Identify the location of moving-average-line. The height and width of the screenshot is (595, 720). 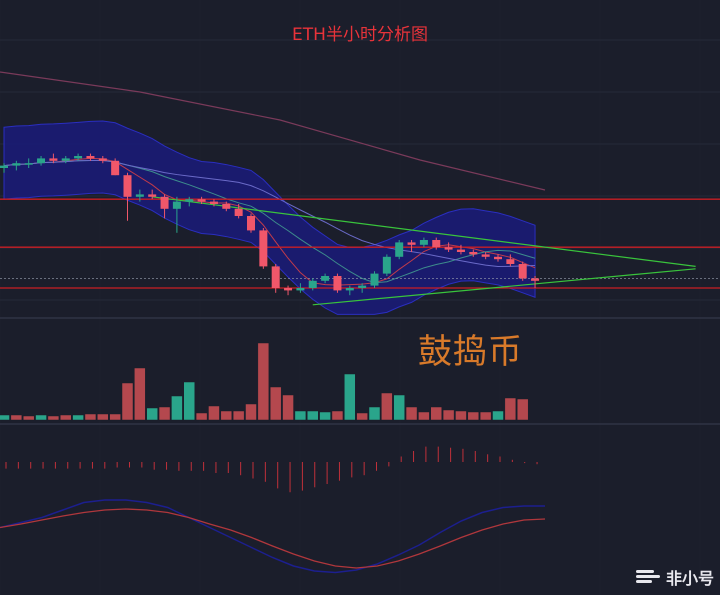
(269, 213).